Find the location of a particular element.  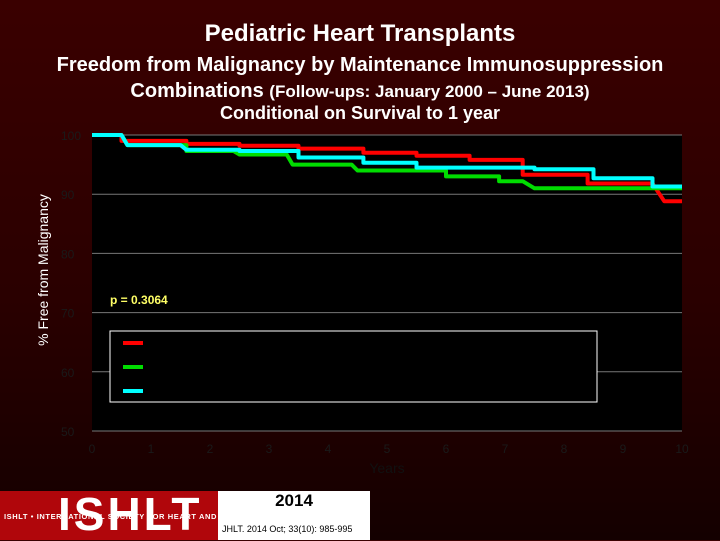

y-tick-90: 90 is located at coordinates (68, 195).